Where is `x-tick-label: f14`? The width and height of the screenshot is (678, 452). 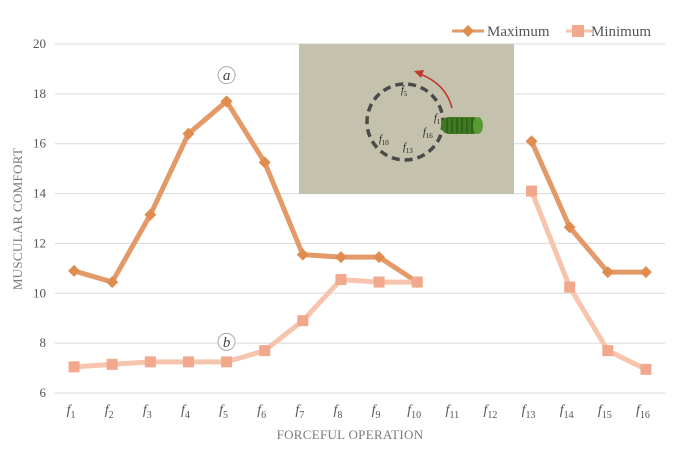
x-tick-label: f14 is located at coordinates (567, 412).